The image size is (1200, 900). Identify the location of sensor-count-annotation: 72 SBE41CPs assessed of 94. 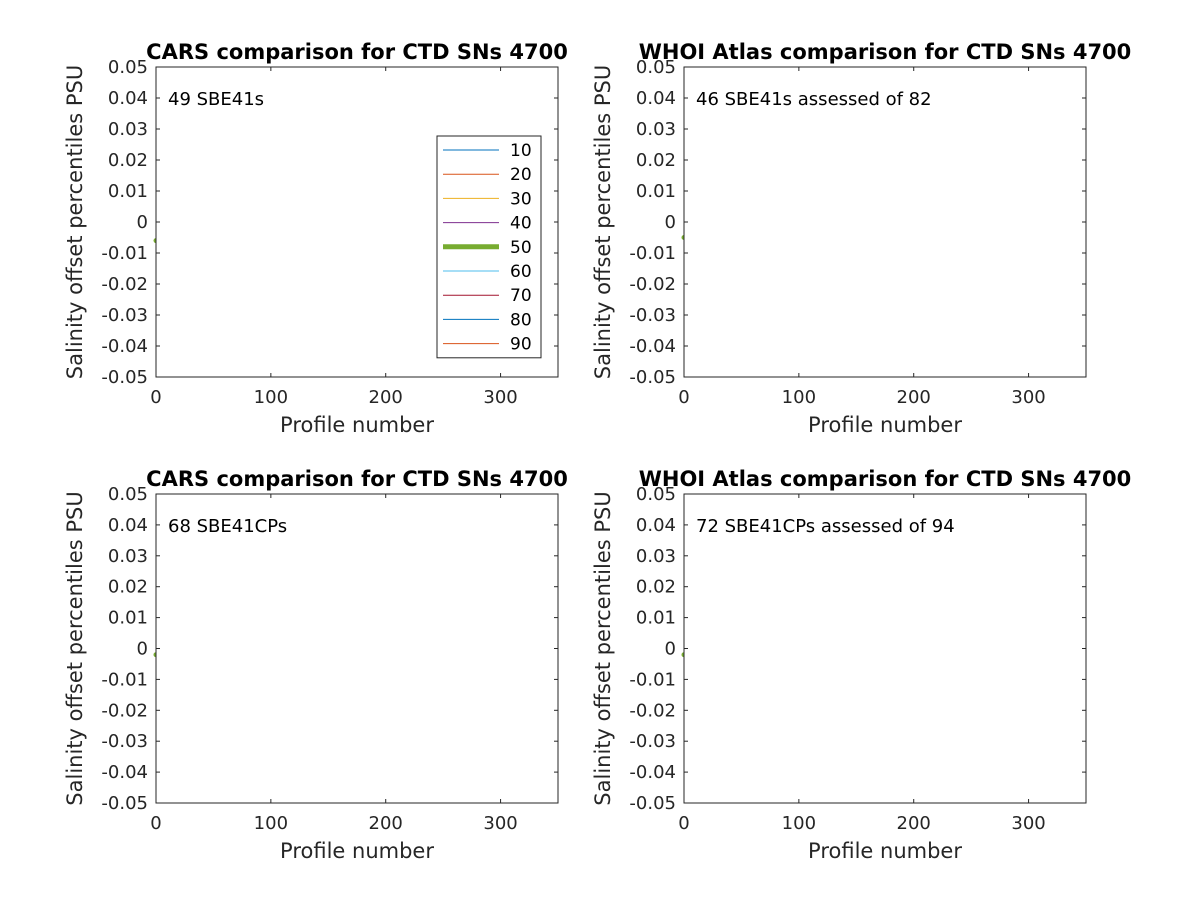
(825, 526).